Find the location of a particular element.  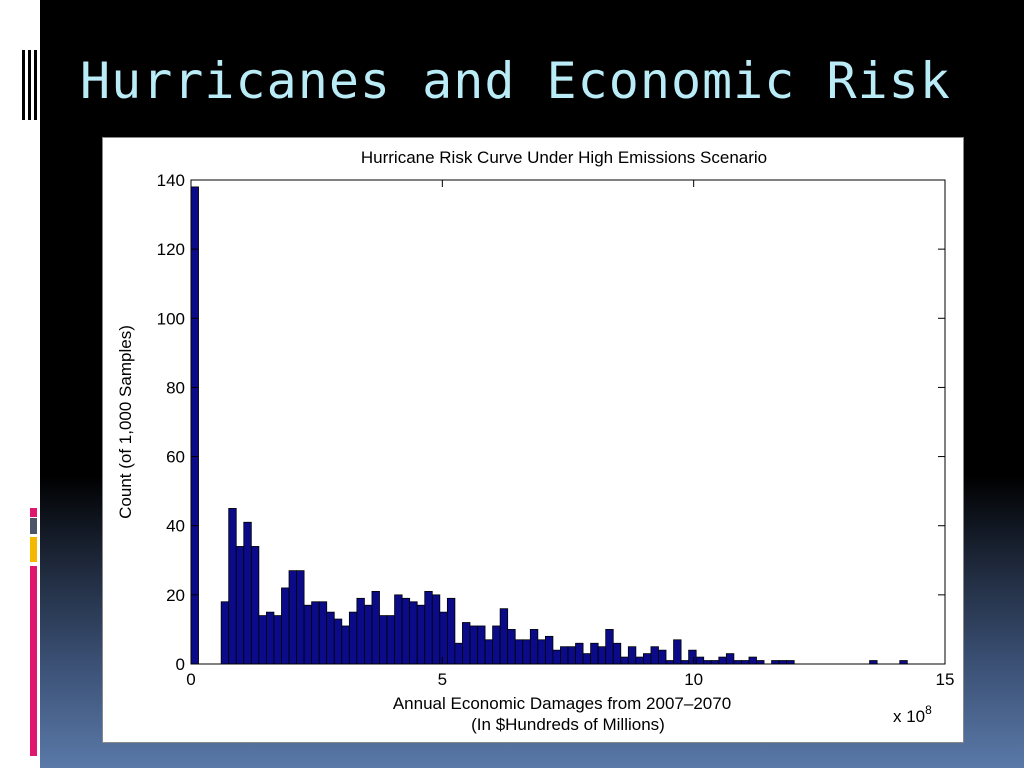

accent-pink-bottom is located at coordinates (33, 661).